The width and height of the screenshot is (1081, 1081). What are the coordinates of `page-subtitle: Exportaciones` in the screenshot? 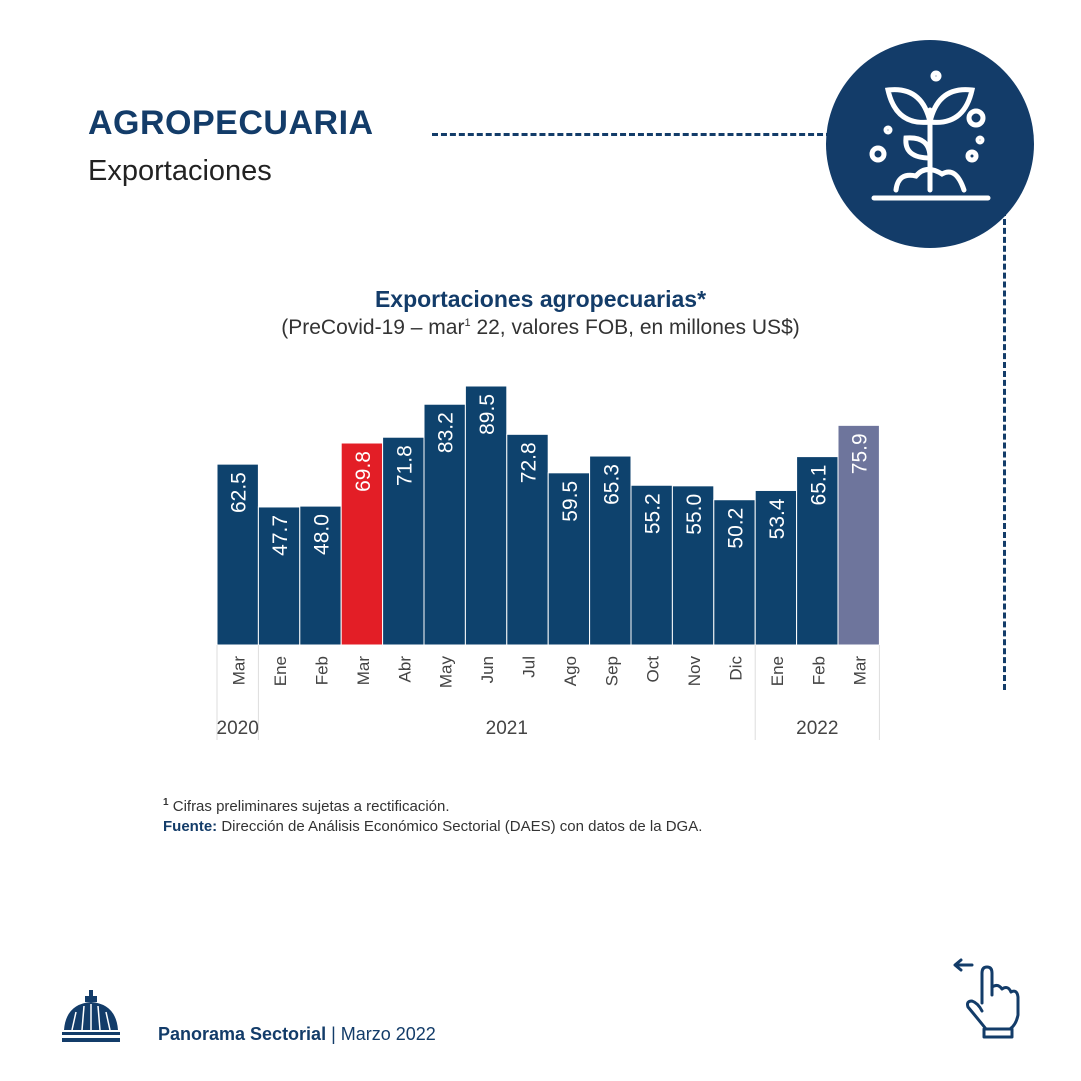 It's located at (180, 171).